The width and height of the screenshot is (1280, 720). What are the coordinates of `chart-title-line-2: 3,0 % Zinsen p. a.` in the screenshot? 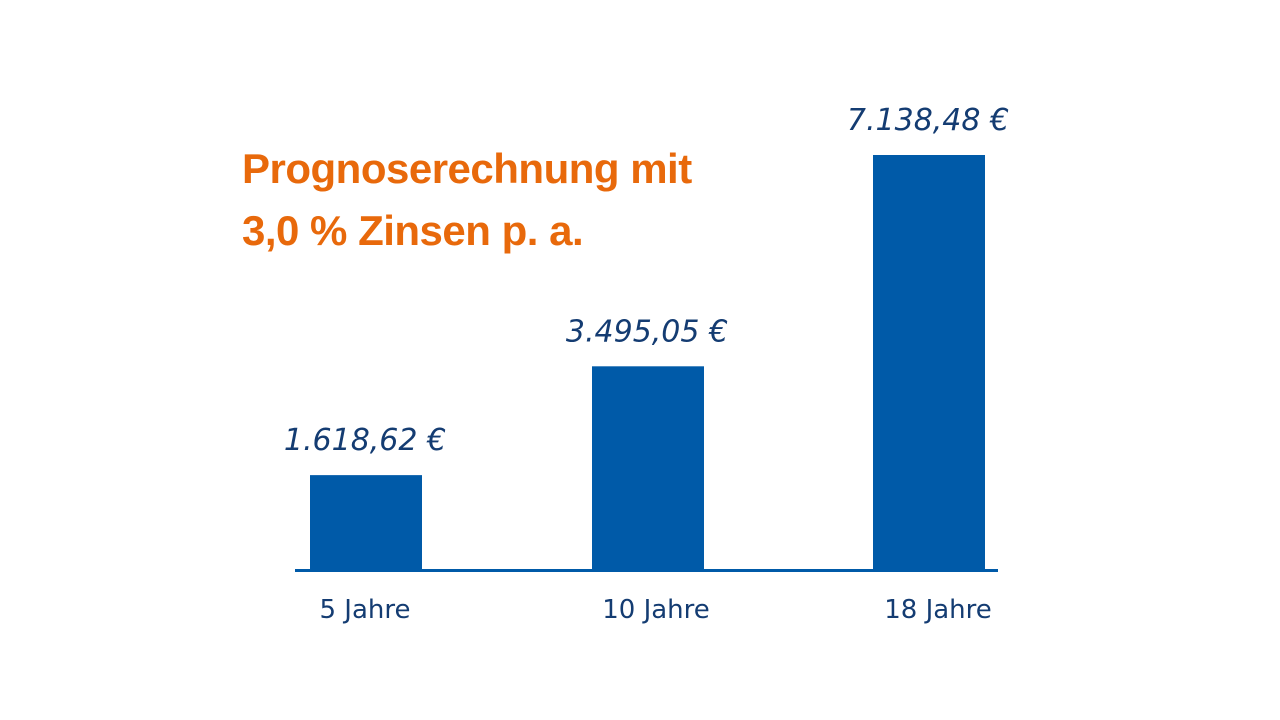 It's located at (413, 230).